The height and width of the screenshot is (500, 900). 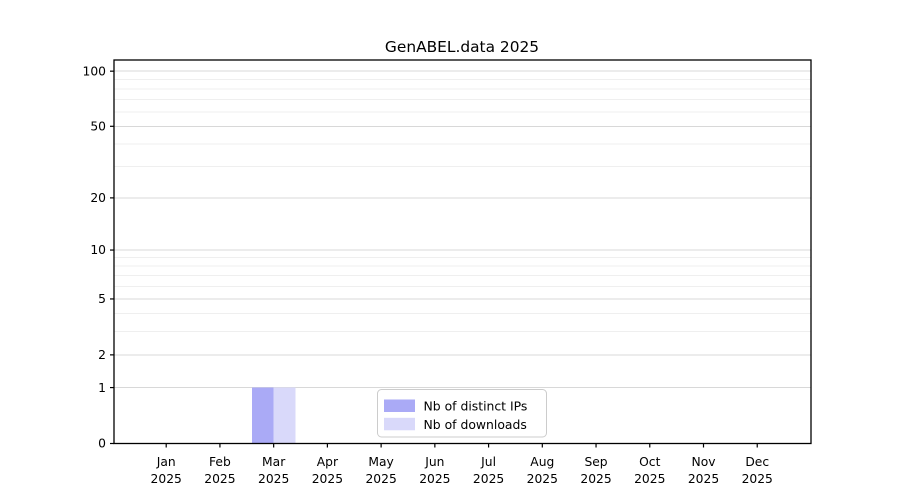 I want to click on x-tick-label-year-nov: 2025, so click(x=703, y=479).